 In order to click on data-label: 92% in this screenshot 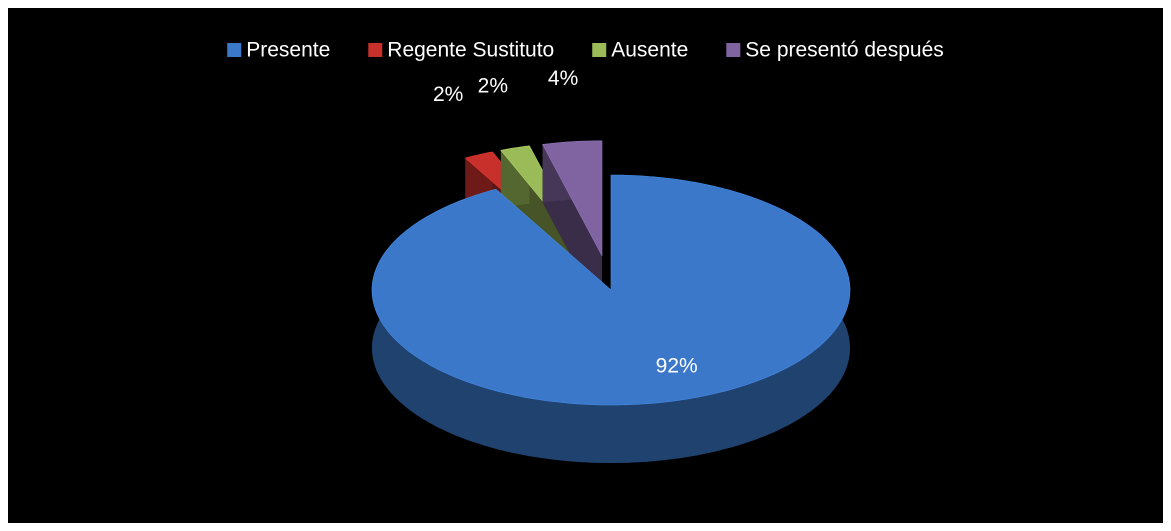, I will do `click(677, 365)`.